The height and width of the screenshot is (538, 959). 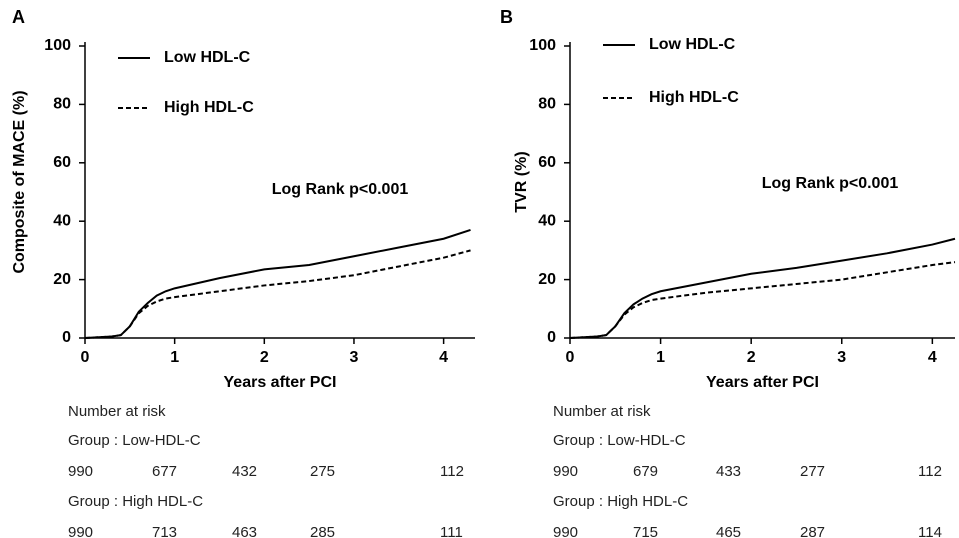 What do you see at coordinates (521, 181) in the screenshot?
I see `y-axis-label: TVR (%)` at bounding box center [521, 181].